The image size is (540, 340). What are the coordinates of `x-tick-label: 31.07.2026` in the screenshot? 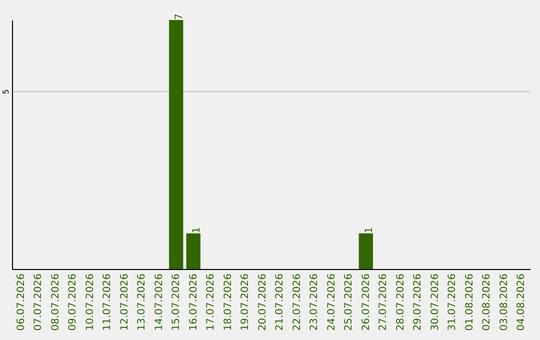 It's located at (452, 302).